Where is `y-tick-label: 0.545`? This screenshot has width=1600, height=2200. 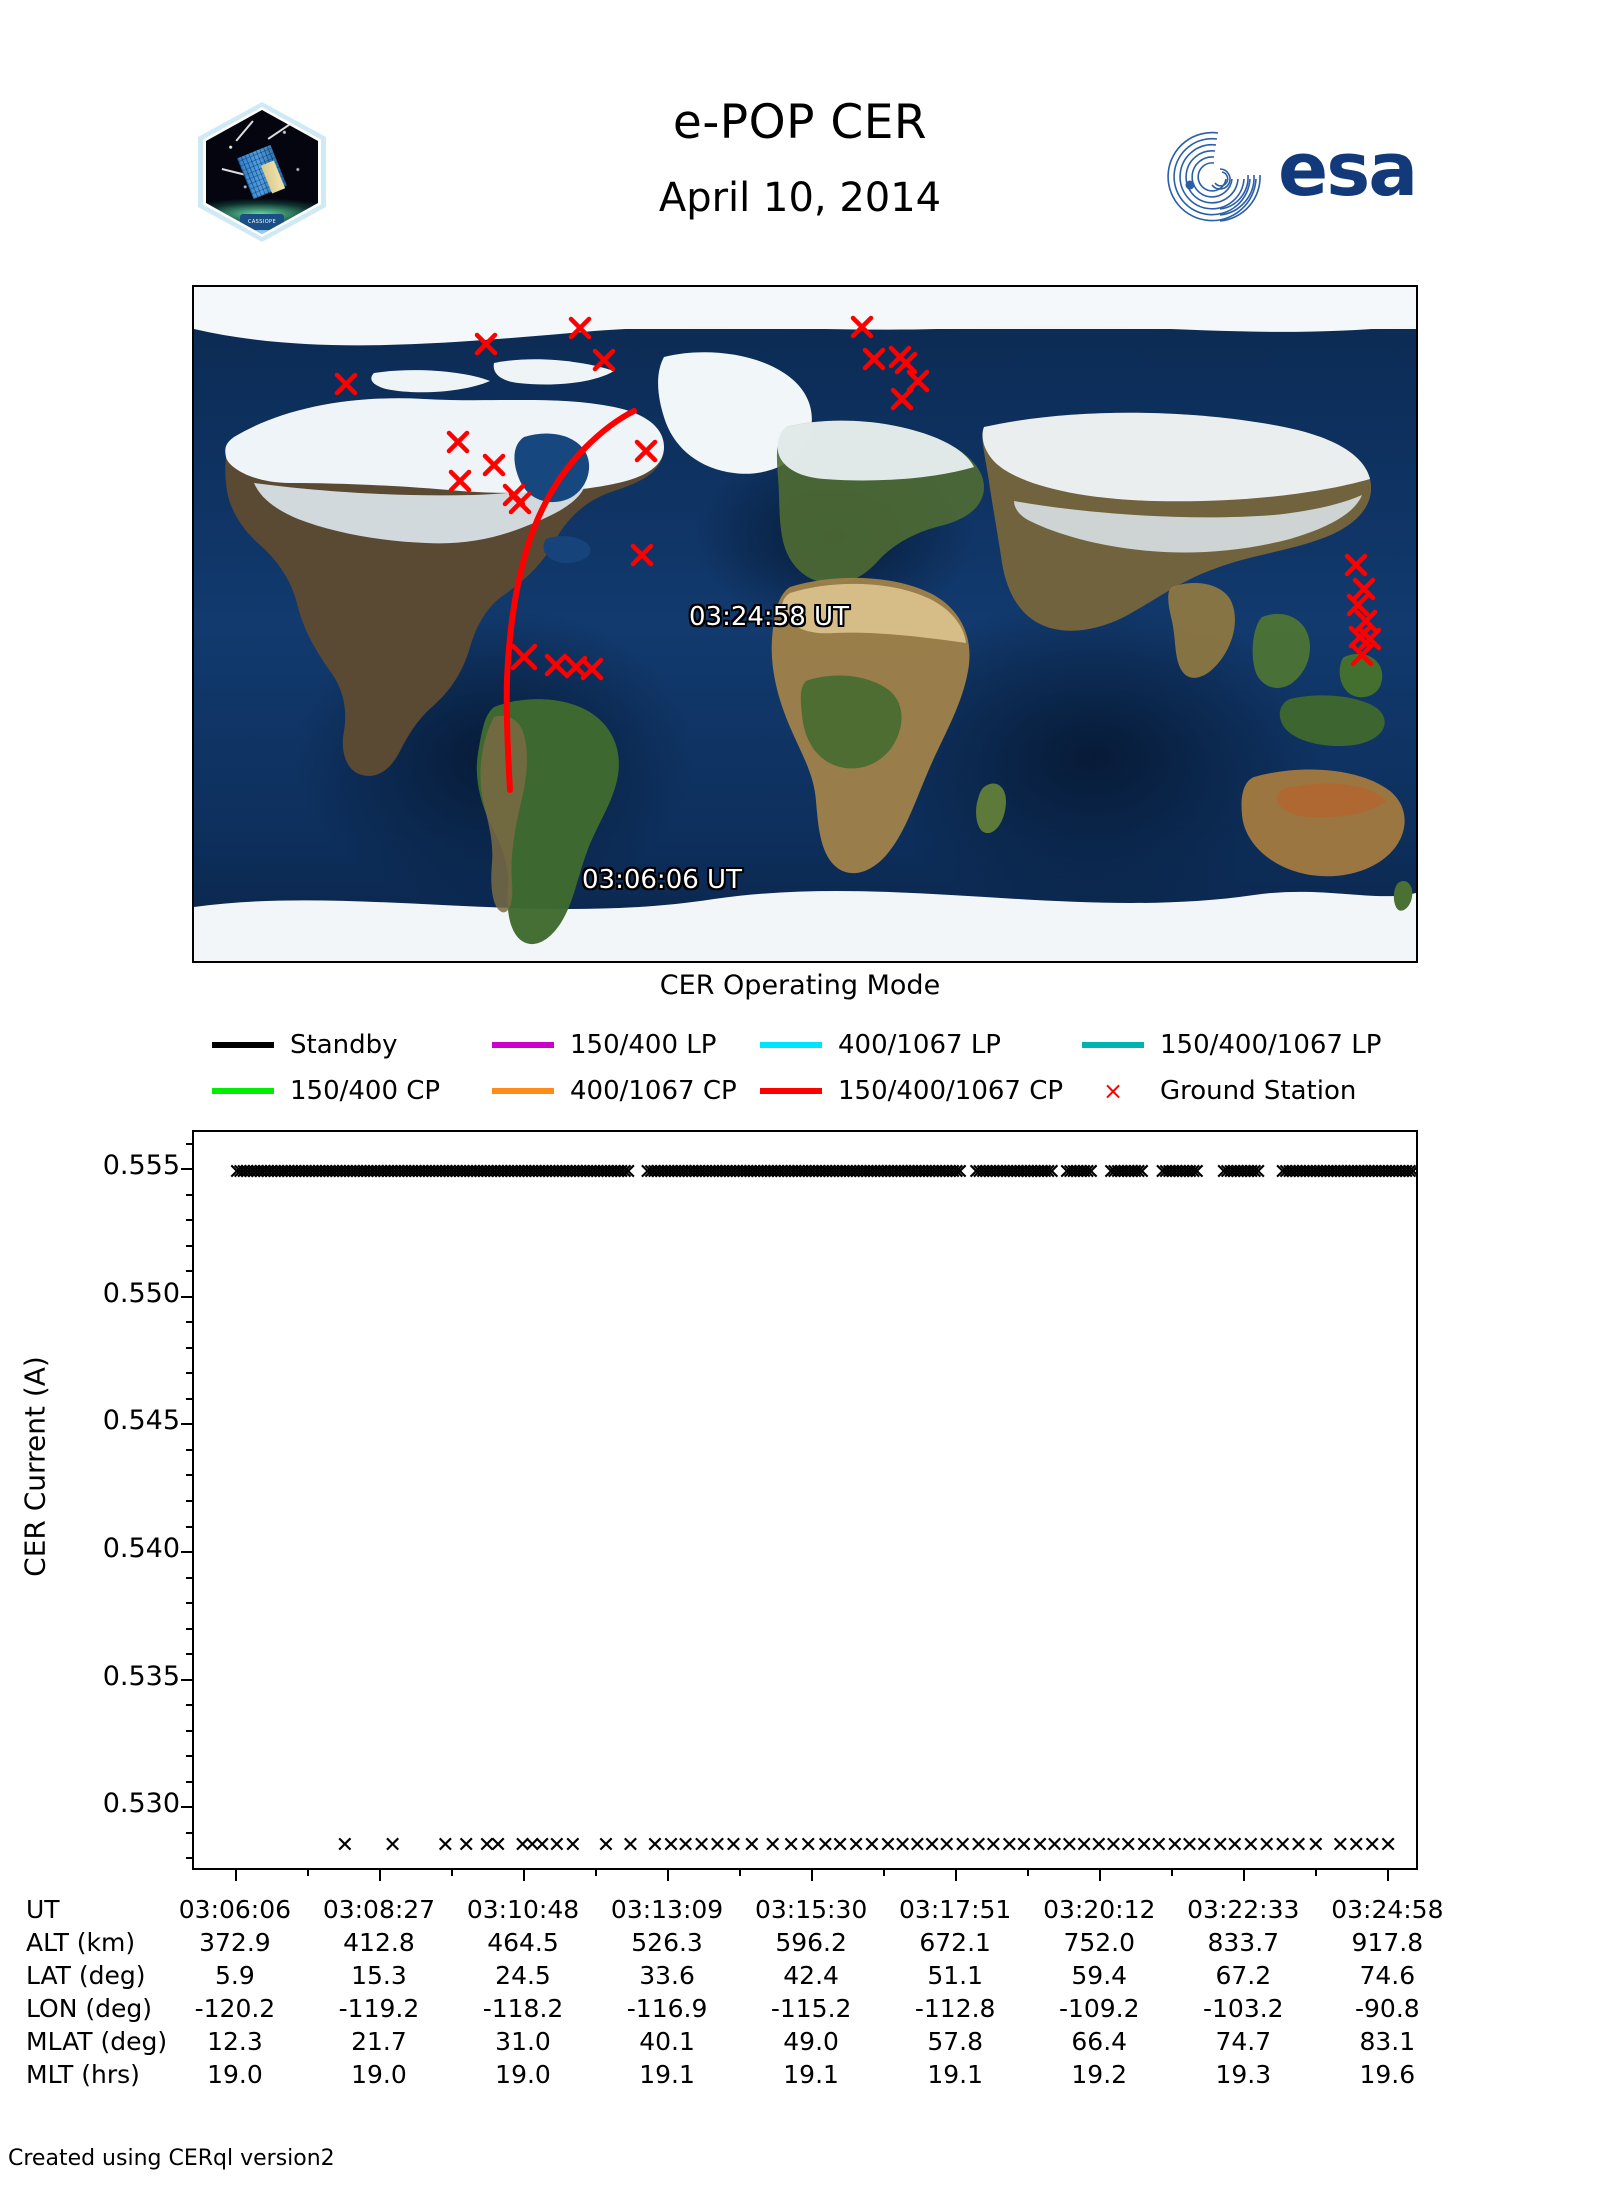 y-tick-label: 0.545 is located at coordinates (141, 1421).